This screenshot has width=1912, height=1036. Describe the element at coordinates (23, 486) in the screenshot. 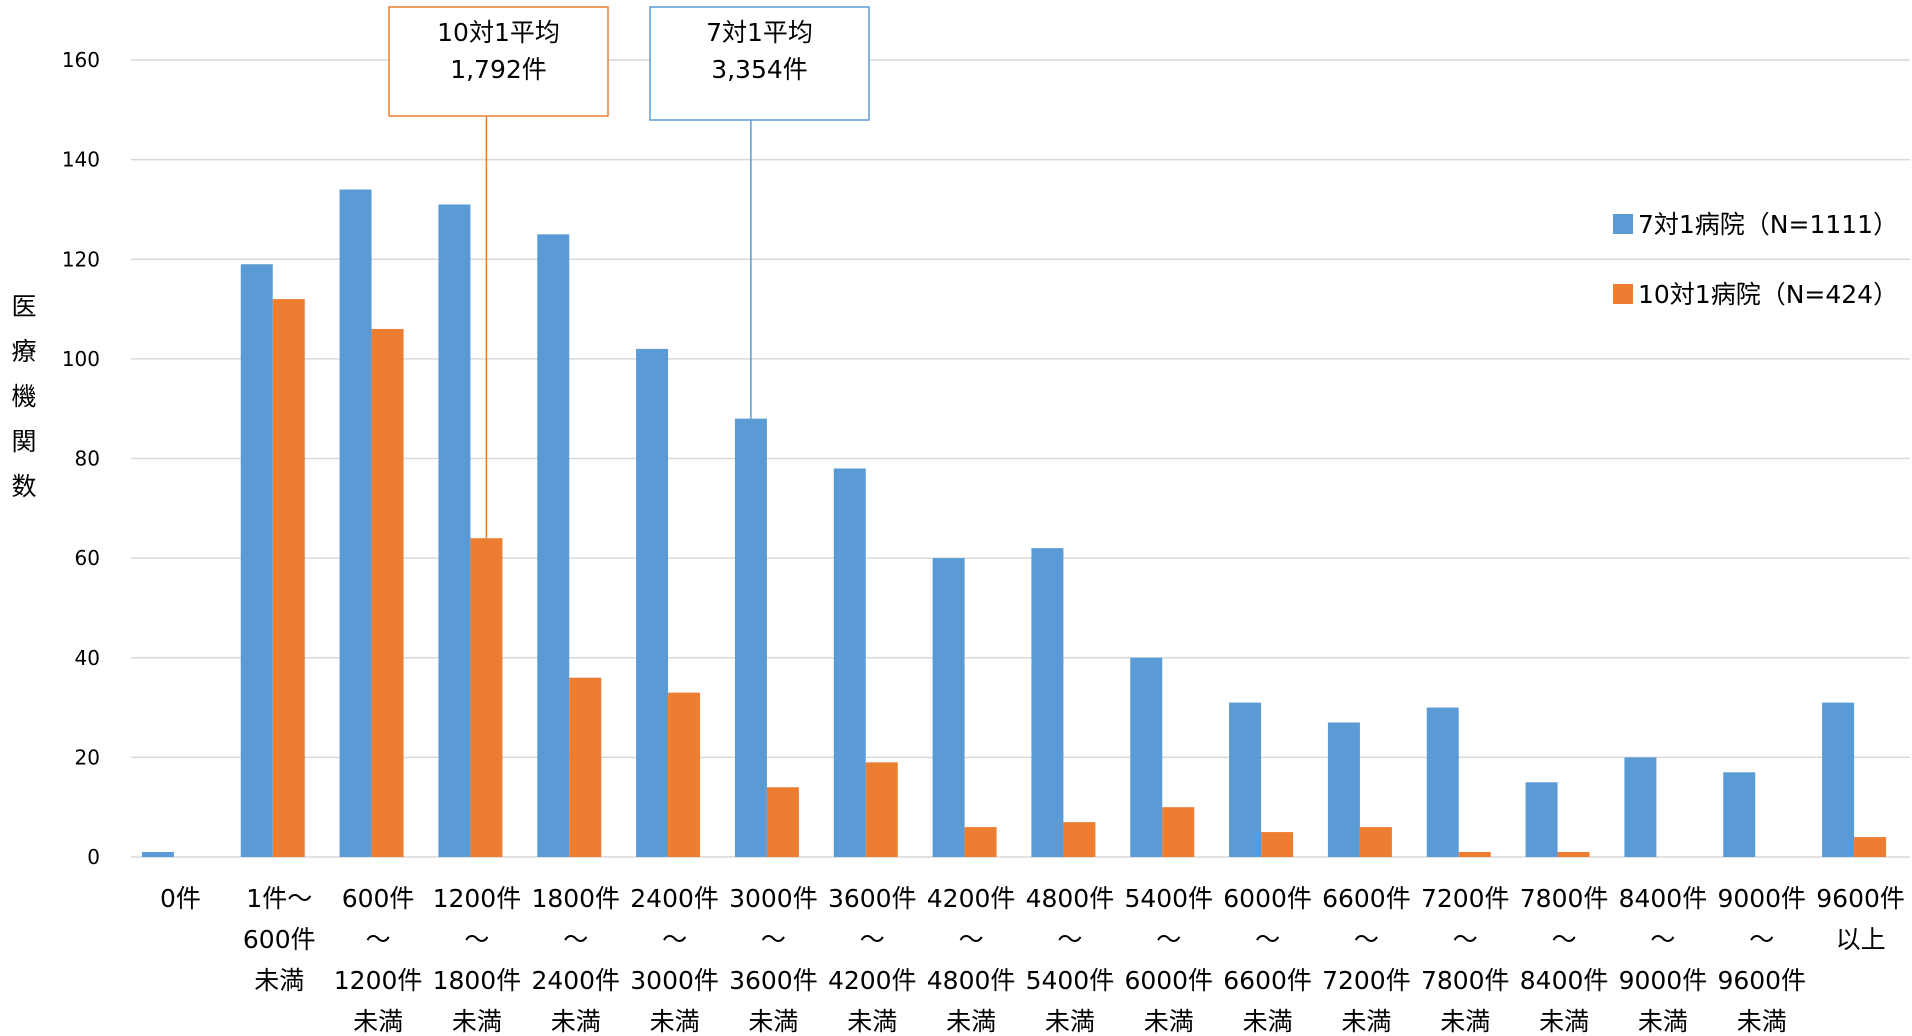

I see `y-axis-label-char: 数` at that location.